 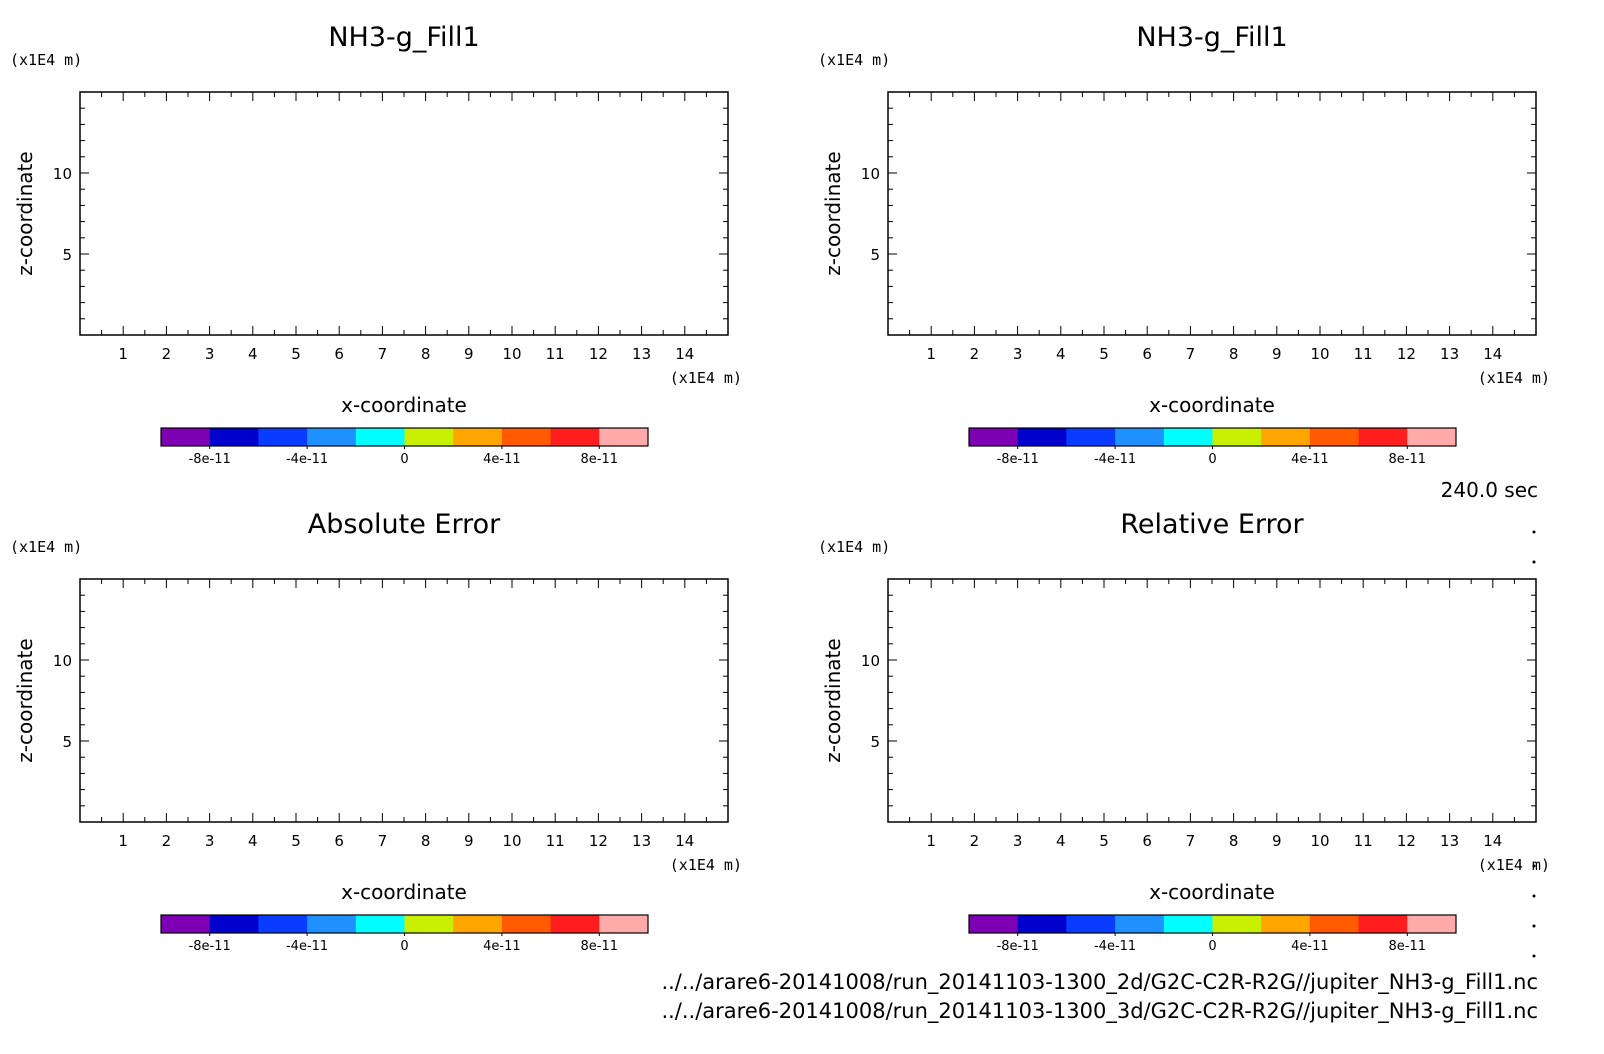 I want to click on x-tick-label: 8, so click(x=426, y=841).